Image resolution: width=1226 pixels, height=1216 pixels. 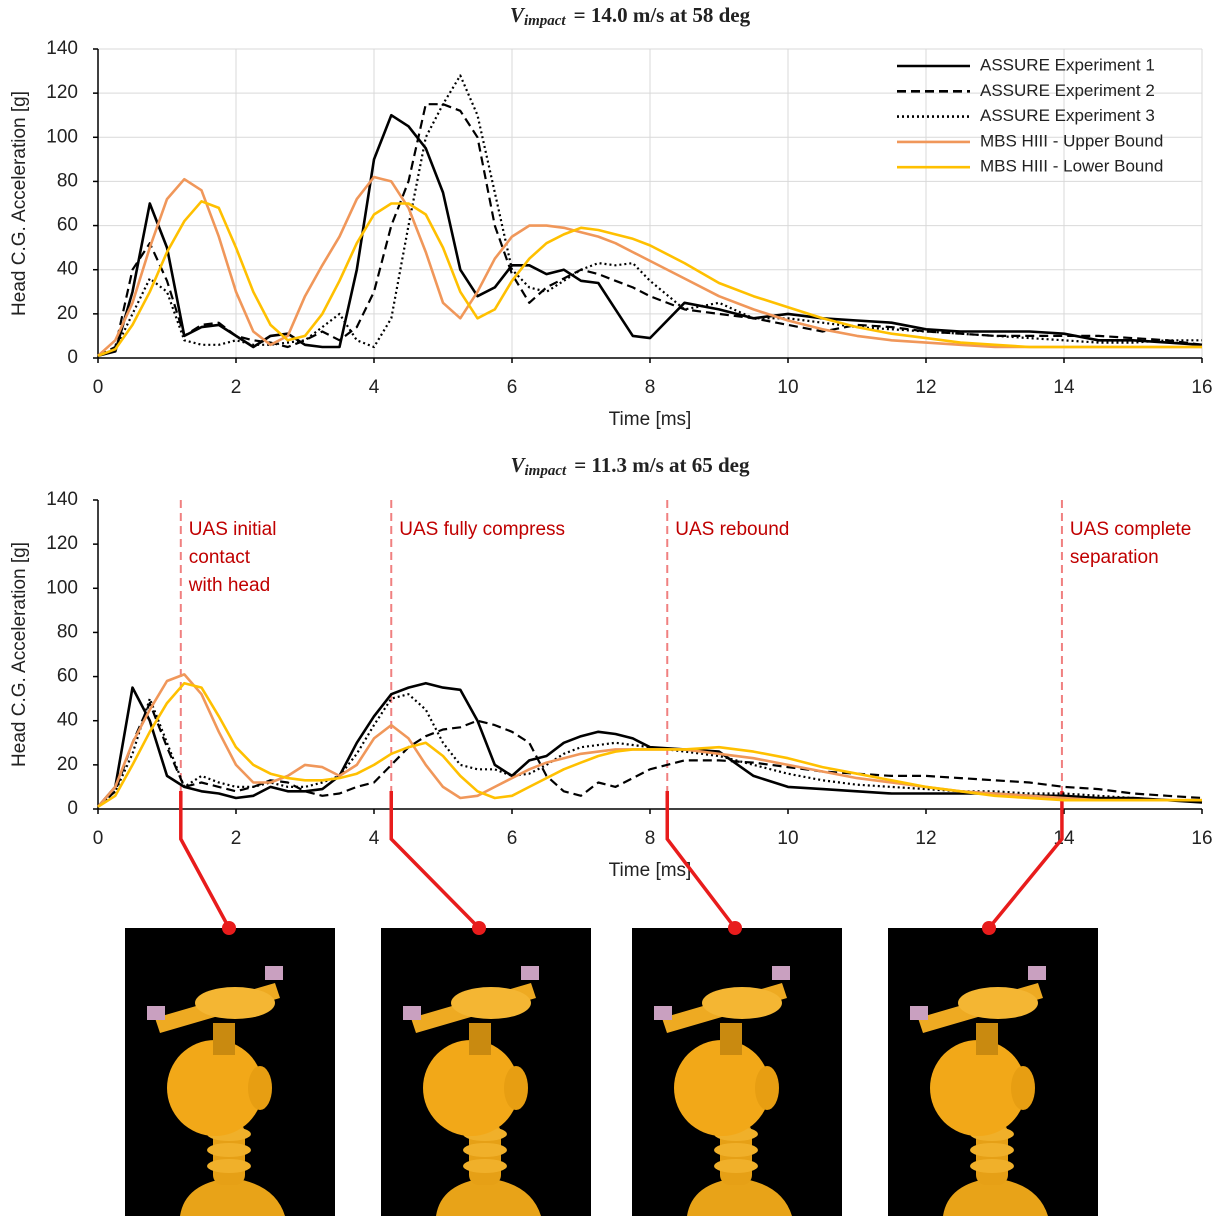 I want to click on chart-title: Vimpact = 11.3 m/s at 65 deg, so click(x=630, y=466).